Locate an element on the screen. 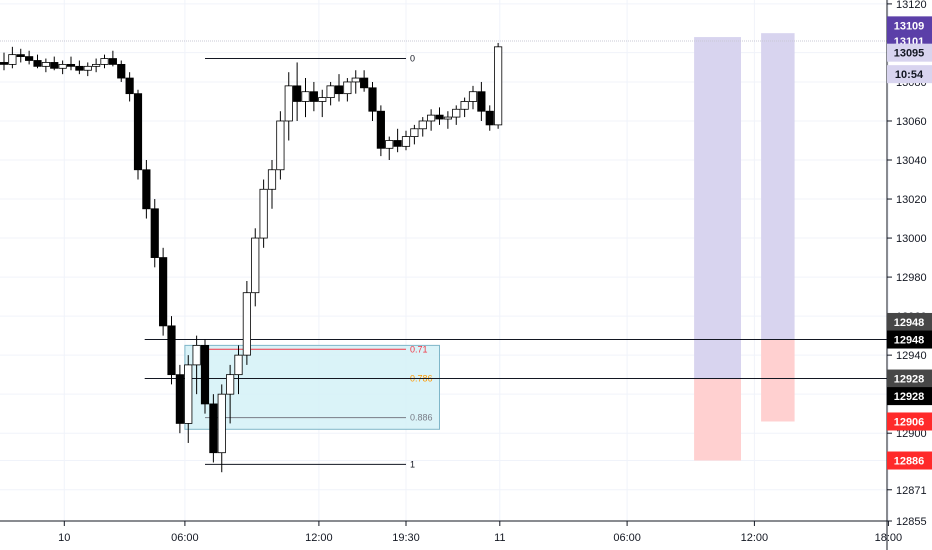  fib-level-label: 0 is located at coordinates (412, 59).